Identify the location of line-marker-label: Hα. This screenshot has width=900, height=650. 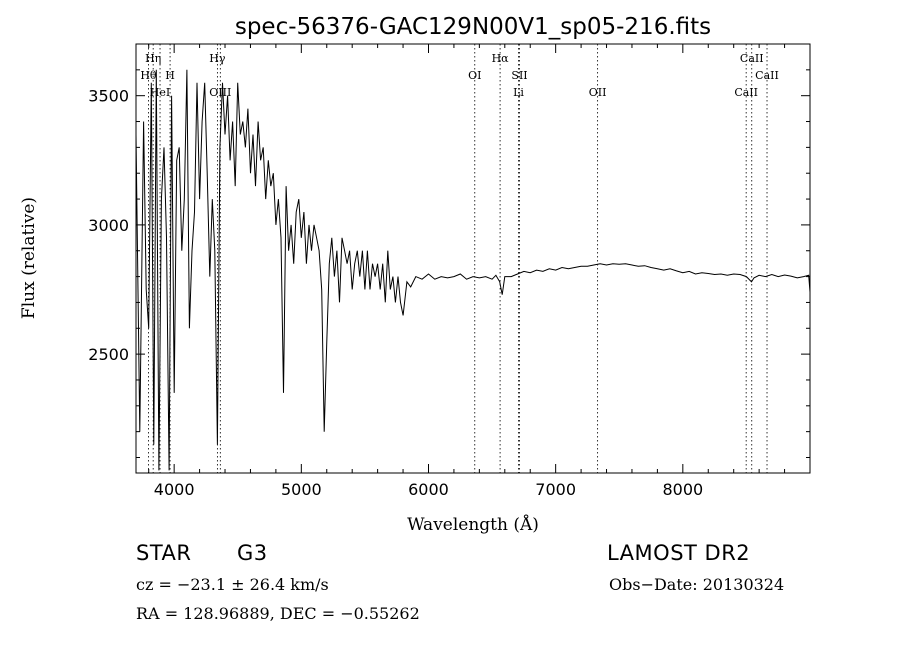
(501, 58).